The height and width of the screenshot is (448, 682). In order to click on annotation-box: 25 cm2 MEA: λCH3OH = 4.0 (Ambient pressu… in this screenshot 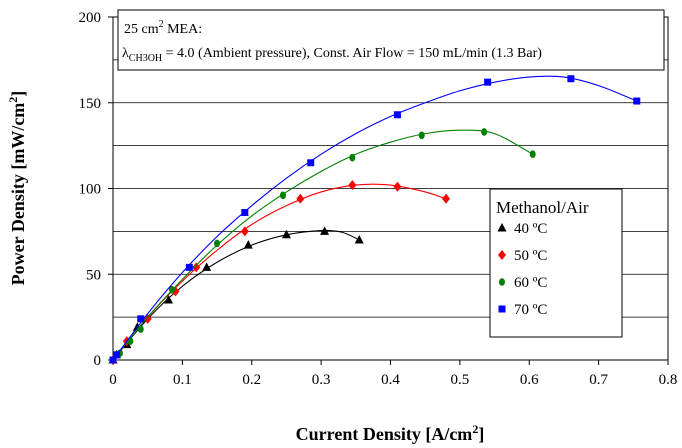, I will do `click(391, 40)`.